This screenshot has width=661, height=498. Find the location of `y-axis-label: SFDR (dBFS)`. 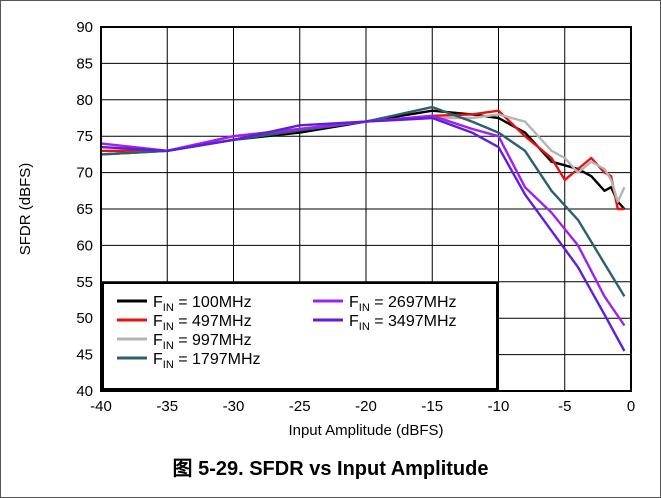

y-axis-label: SFDR (dBFS) is located at coordinates (25, 209).